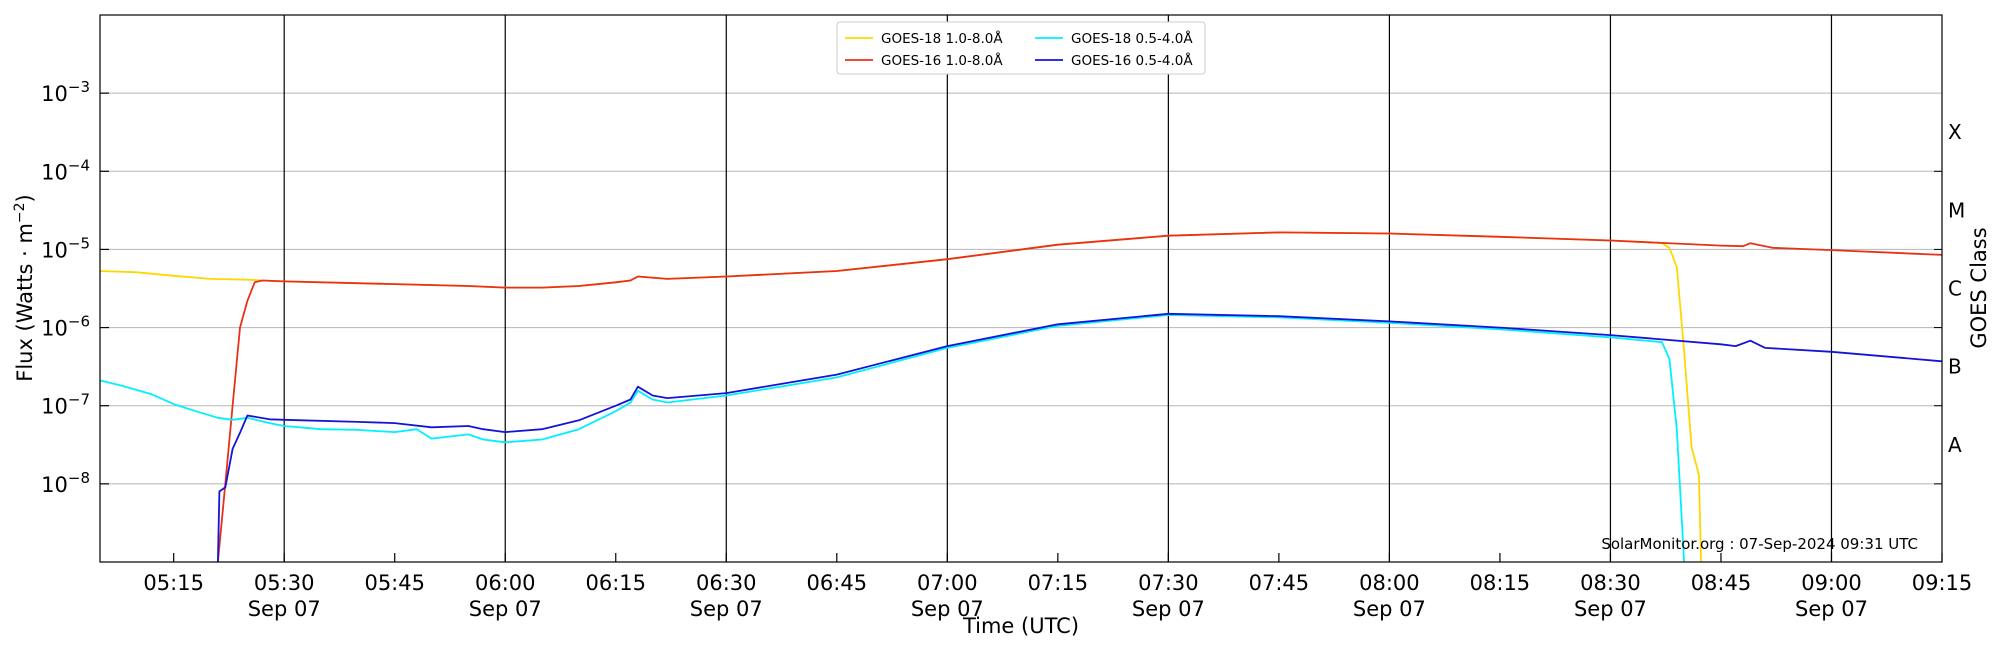 This screenshot has width=2000, height=654. What do you see at coordinates (1955, 445) in the screenshot?
I see `goes-class-label: A` at bounding box center [1955, 445].